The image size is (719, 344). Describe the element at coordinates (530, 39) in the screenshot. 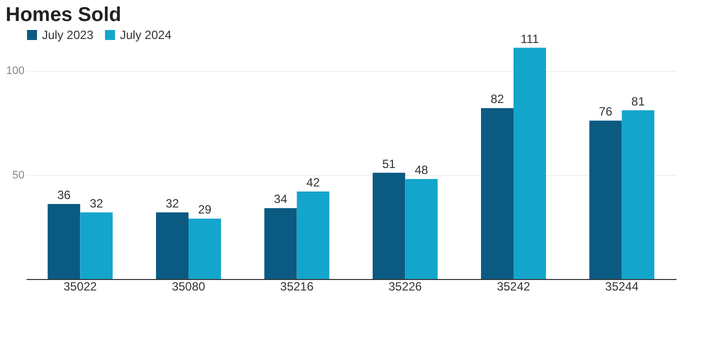

I see `data-label: 111` at that location.